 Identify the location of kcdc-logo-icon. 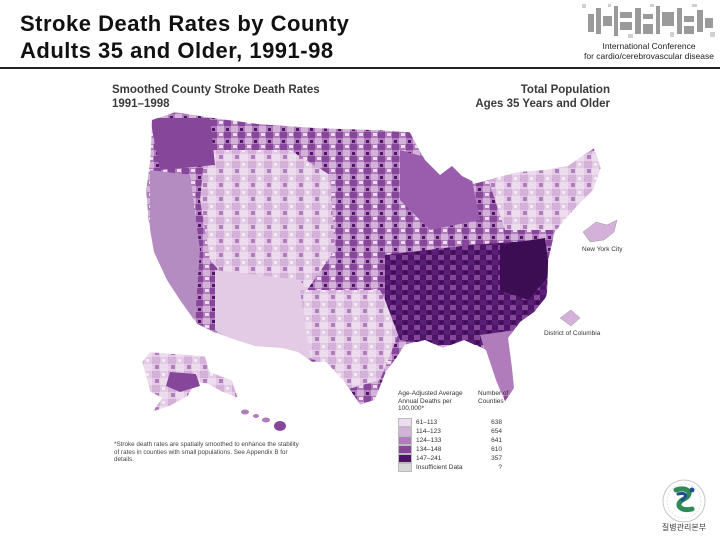
(684, 501).